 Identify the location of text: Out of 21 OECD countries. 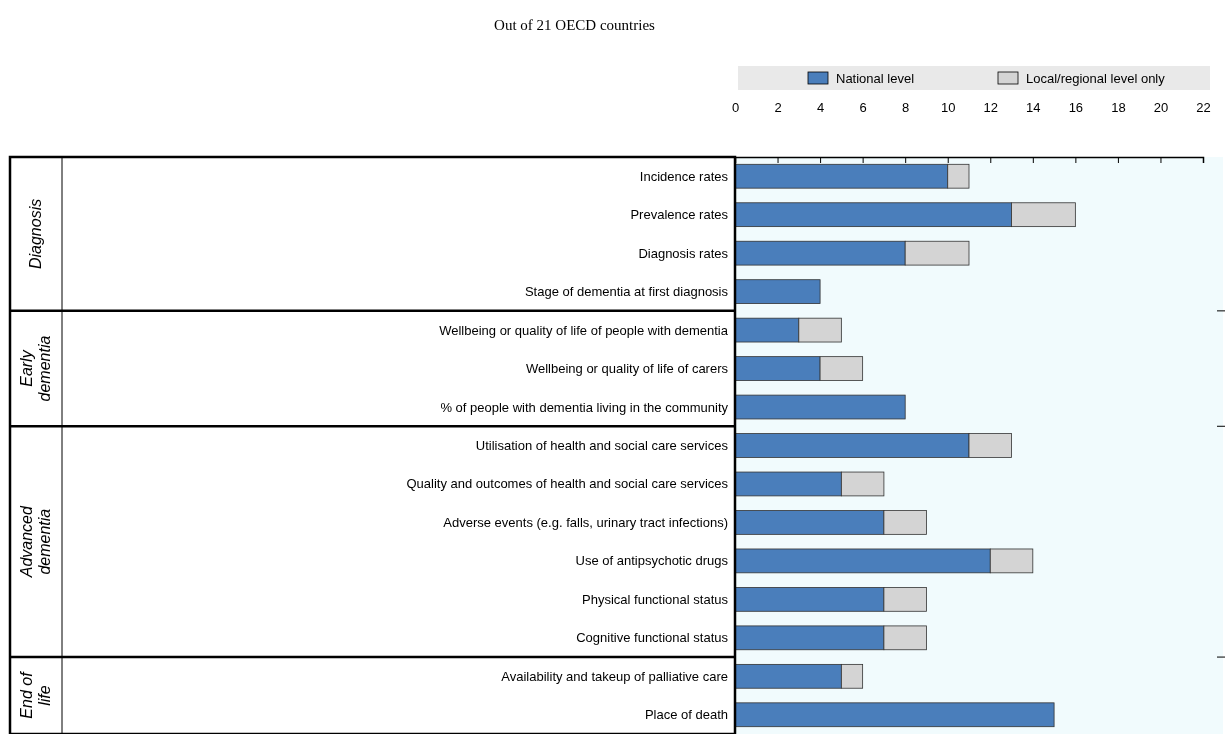
(575, 25).